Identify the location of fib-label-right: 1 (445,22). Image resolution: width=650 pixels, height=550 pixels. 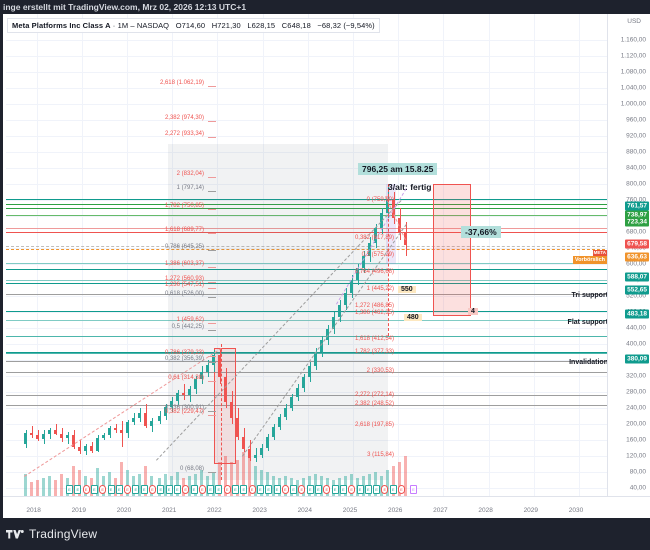
(380, 289).